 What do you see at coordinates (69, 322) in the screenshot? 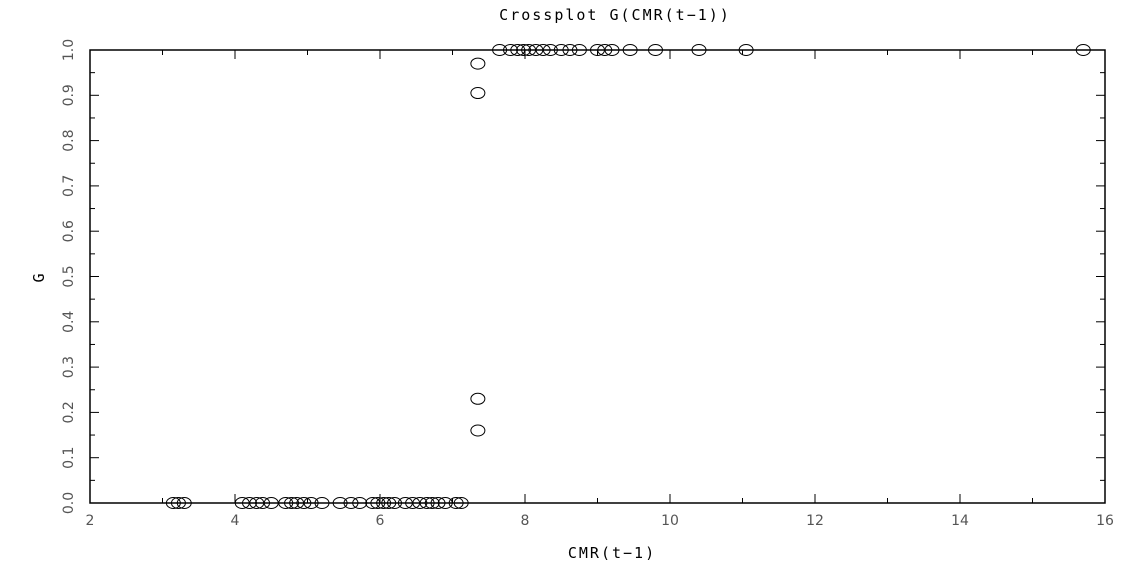
I see `y-tick-label: 0.4` at bounding box center [69, 322].